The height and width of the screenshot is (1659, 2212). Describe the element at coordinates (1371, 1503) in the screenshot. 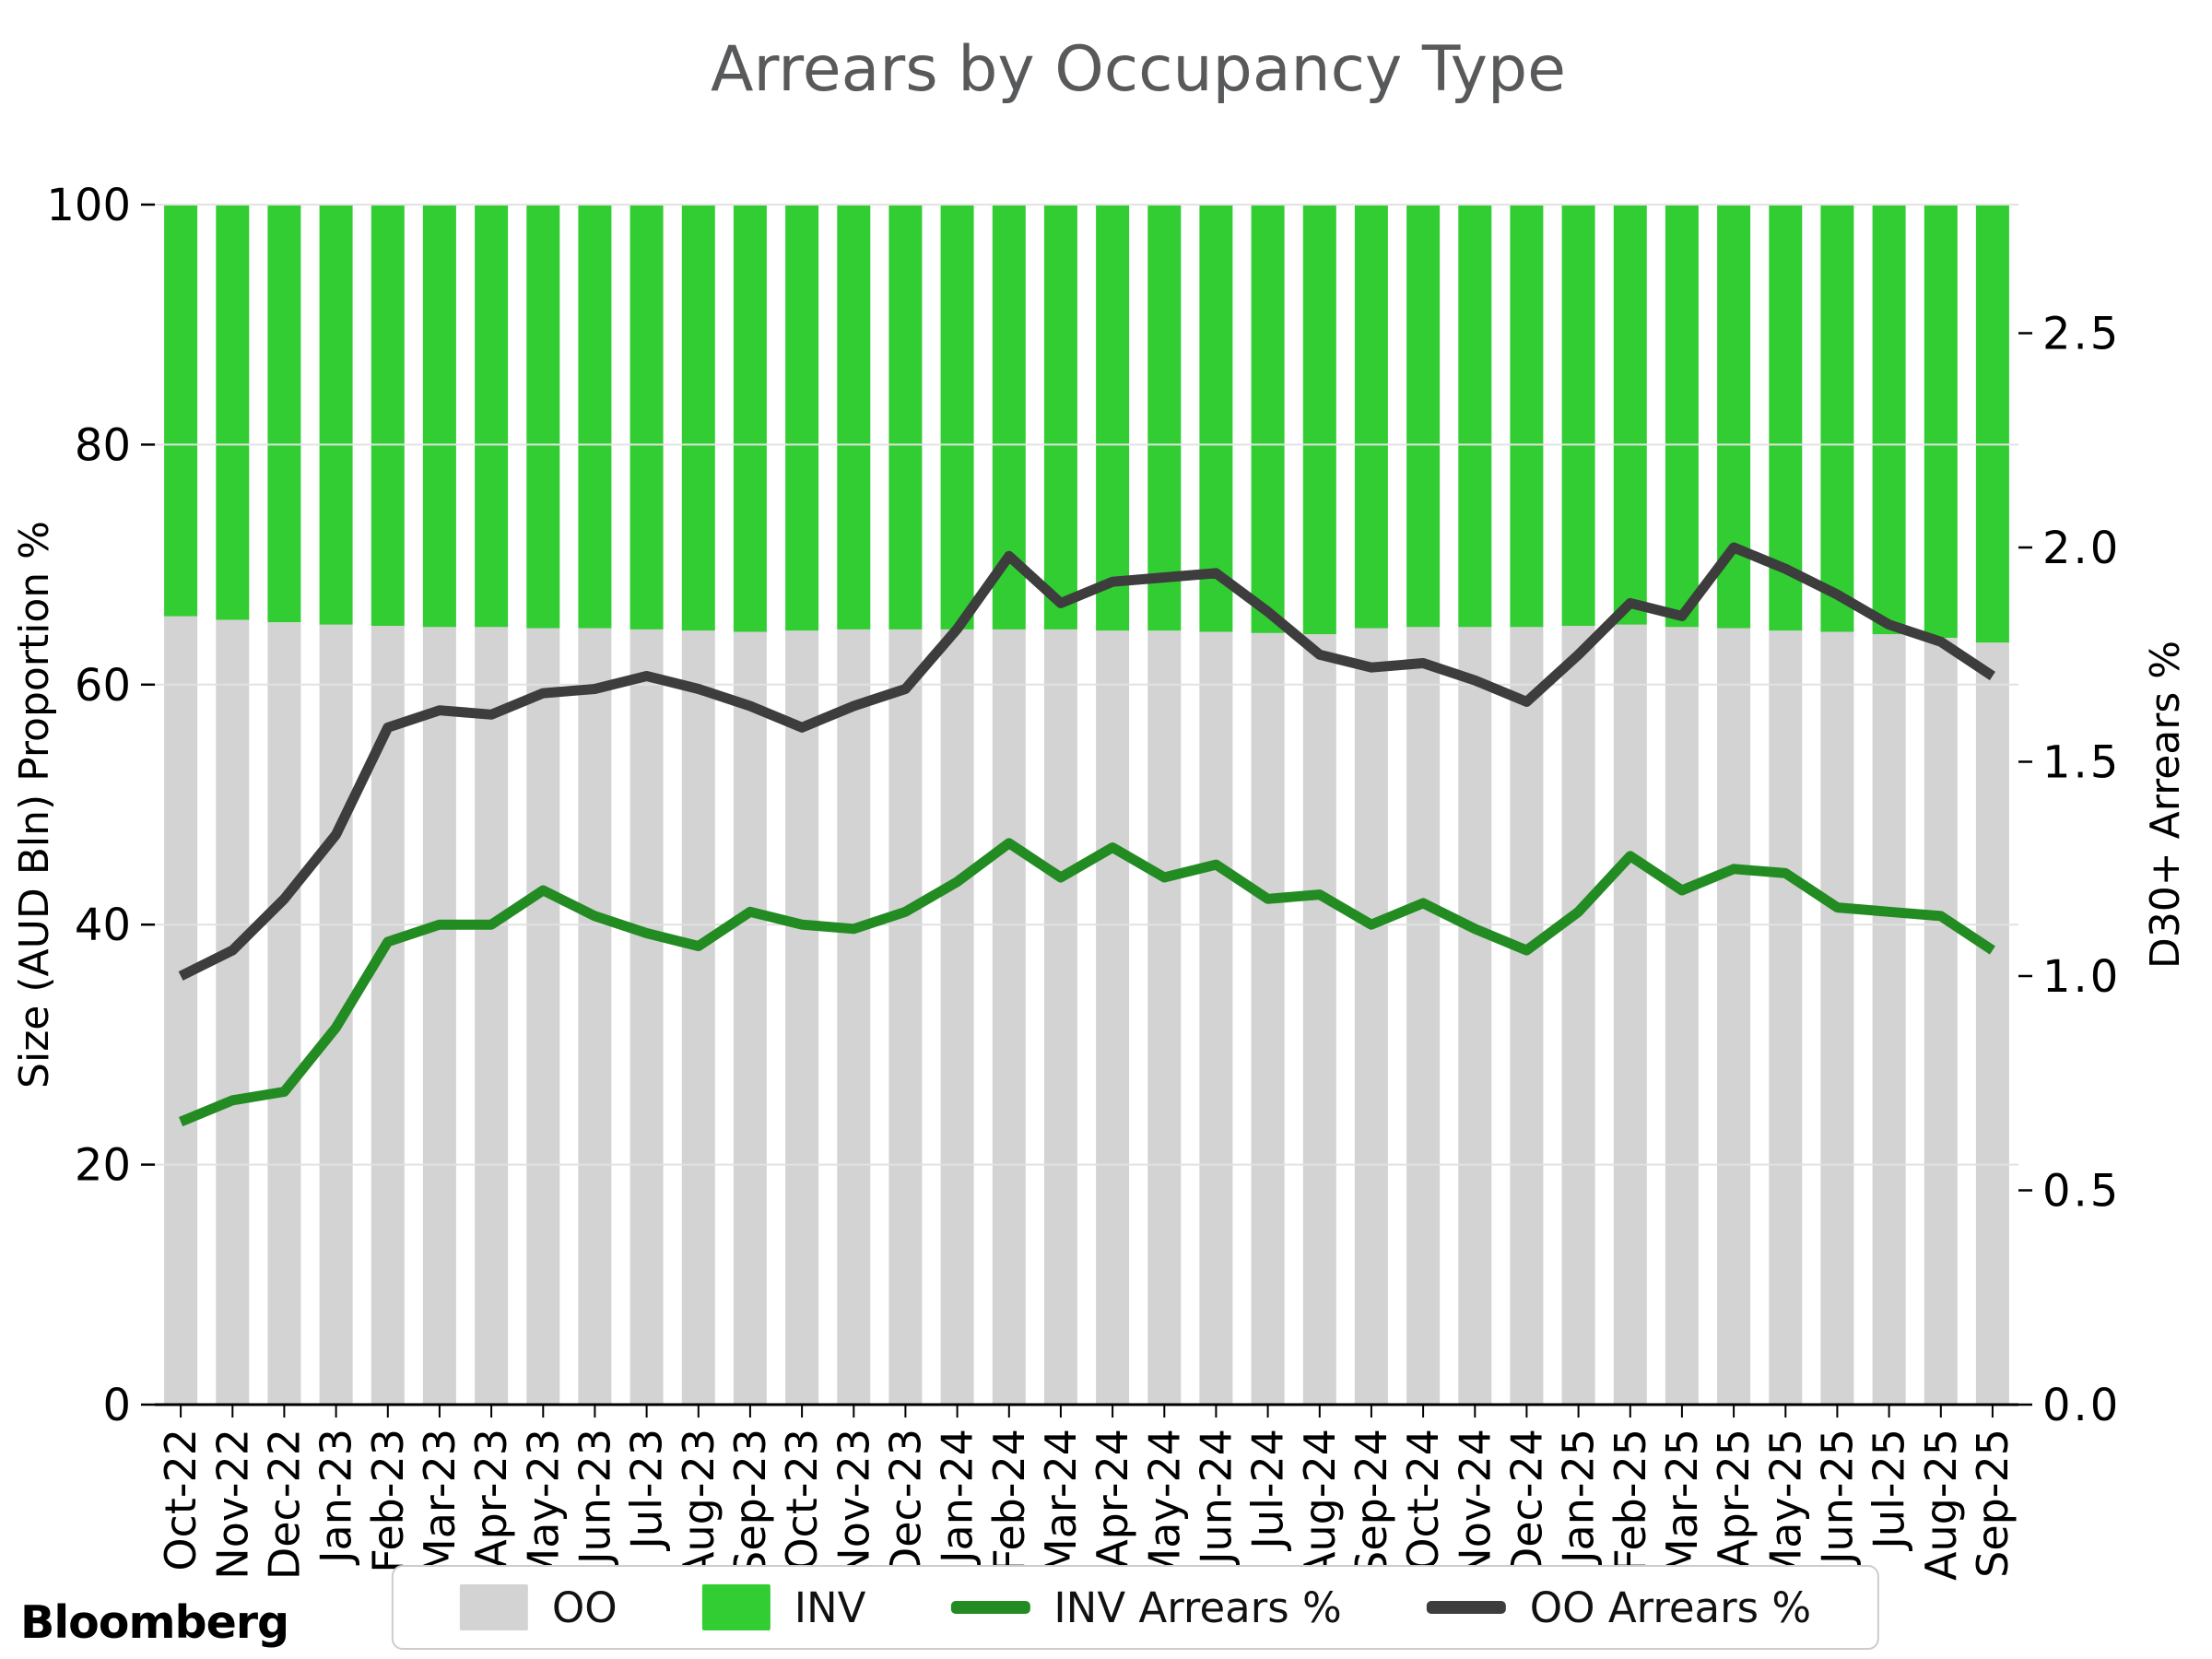

I see `x-tick-label: Sep-24` at that location.